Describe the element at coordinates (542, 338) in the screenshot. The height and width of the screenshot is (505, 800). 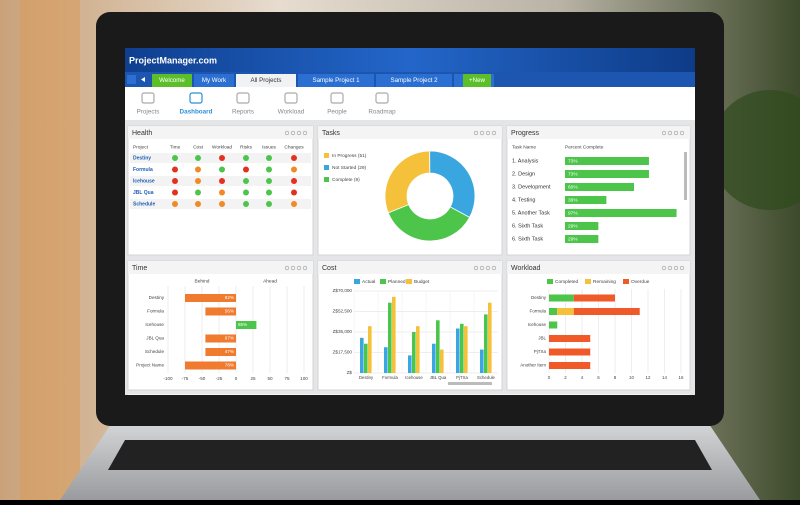
I see `category-label: JBL` at that location.